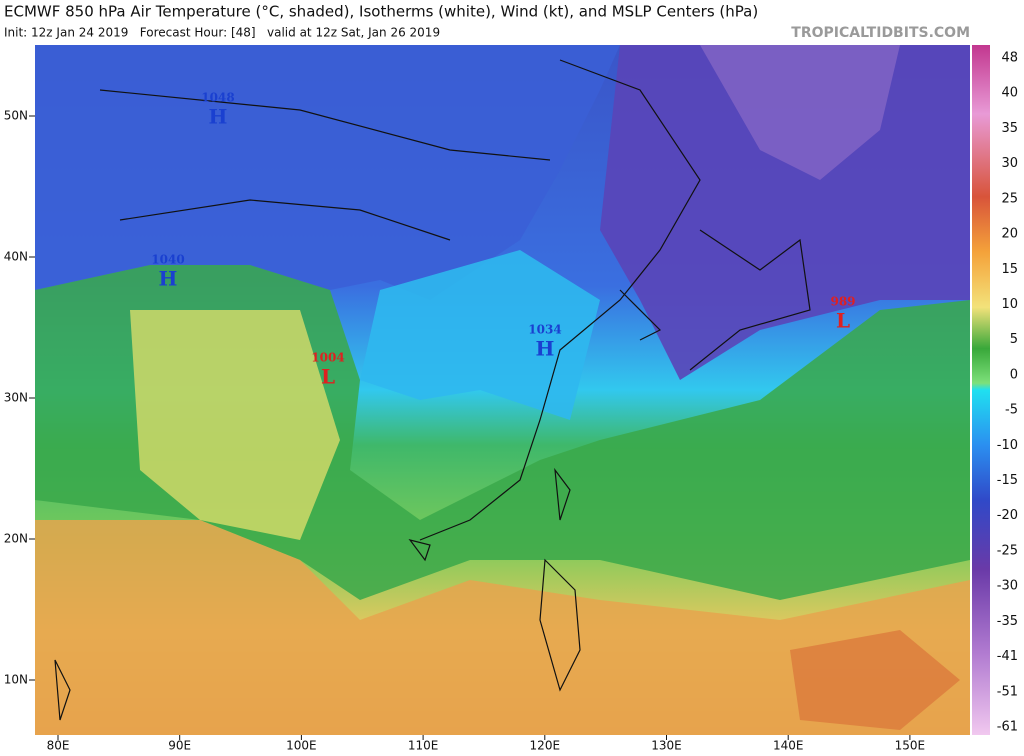  Describe the element at coordinates (910, 746) in the screenshot. I see `lon-label: 150E` at that location.